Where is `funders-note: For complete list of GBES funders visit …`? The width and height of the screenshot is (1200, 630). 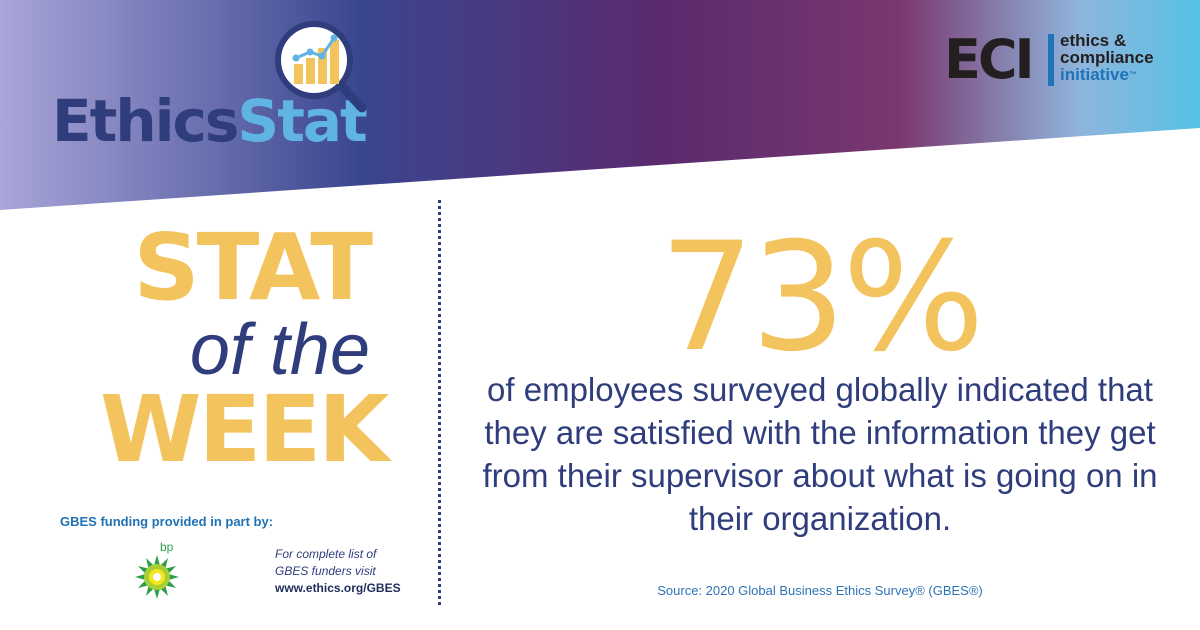 funders-note: For complete list of GBES funders visit … is located at coordinates (338, 571).